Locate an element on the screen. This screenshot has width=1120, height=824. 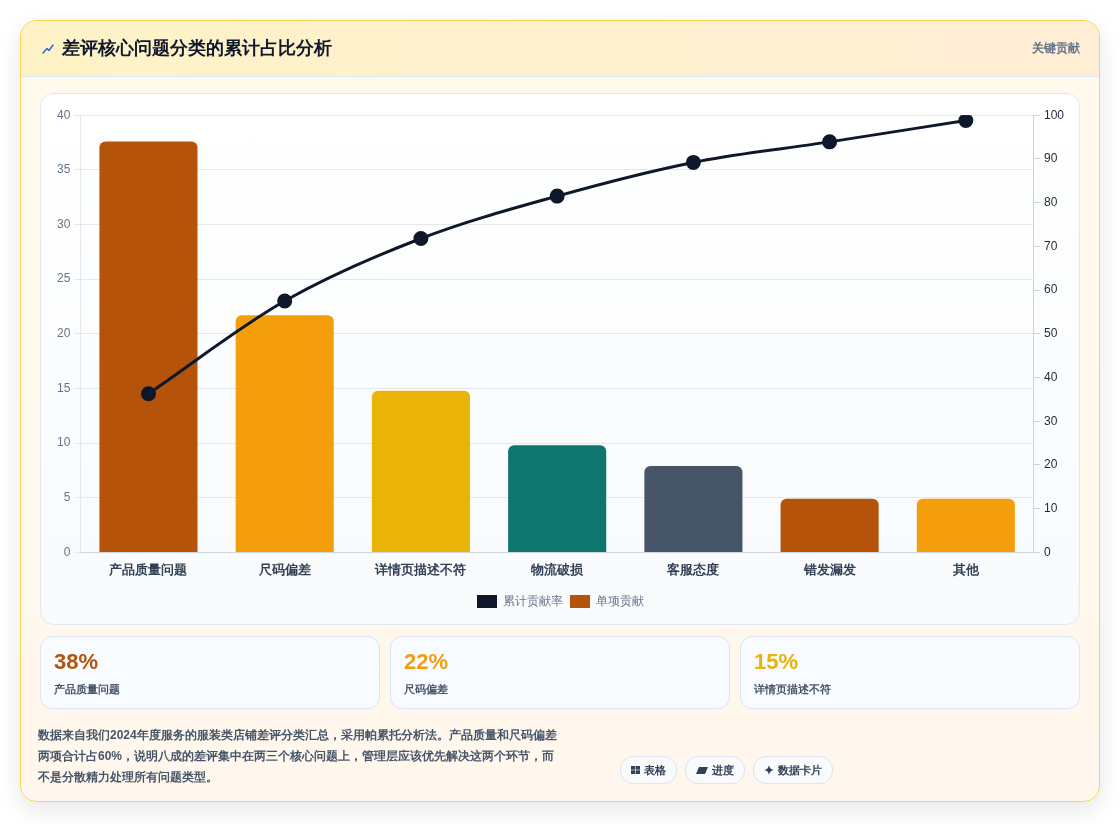
y-tick-label: 40 is located at coordinates (63, 114).